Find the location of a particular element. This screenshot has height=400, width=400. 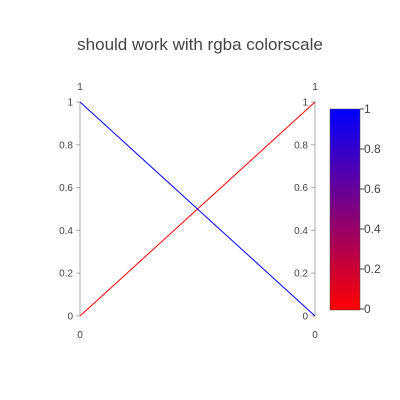

chart-title: should work with rgba colorscale is located at coordinates (200, 44).